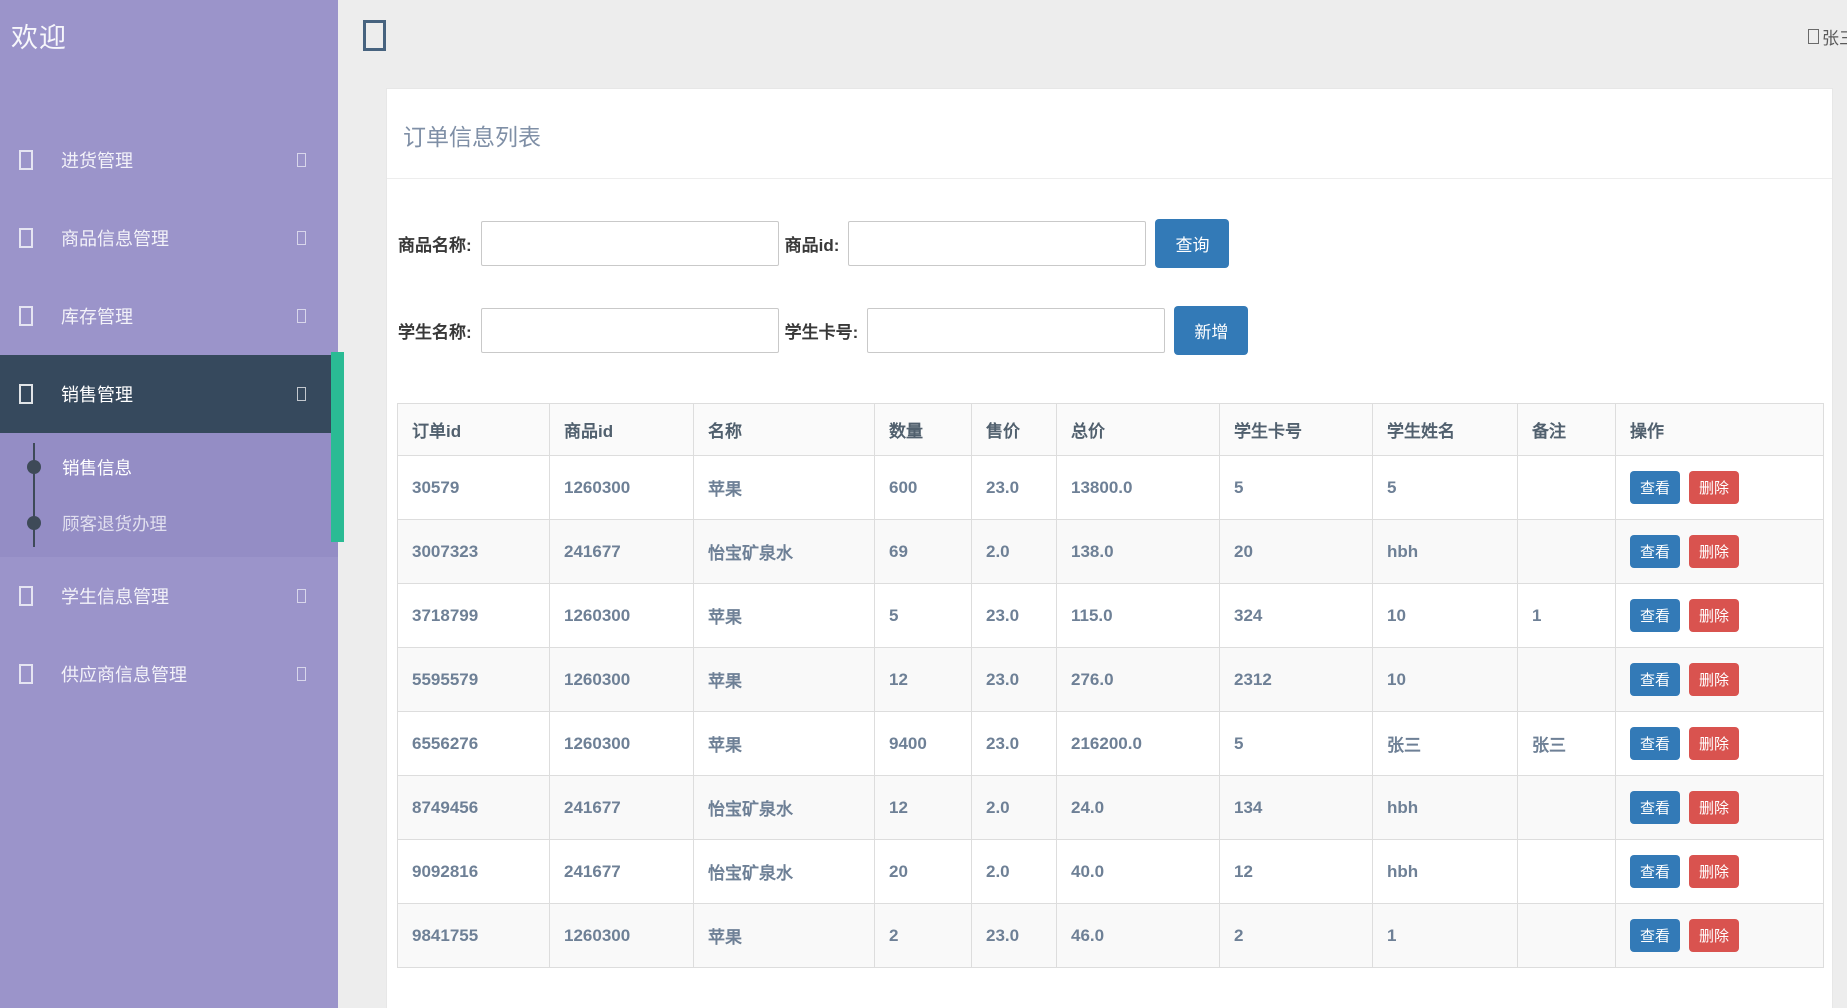  Describe the element at coordinates (169, 316) in the screenshot. I see `sidebar-item: 库存管理` at that location.